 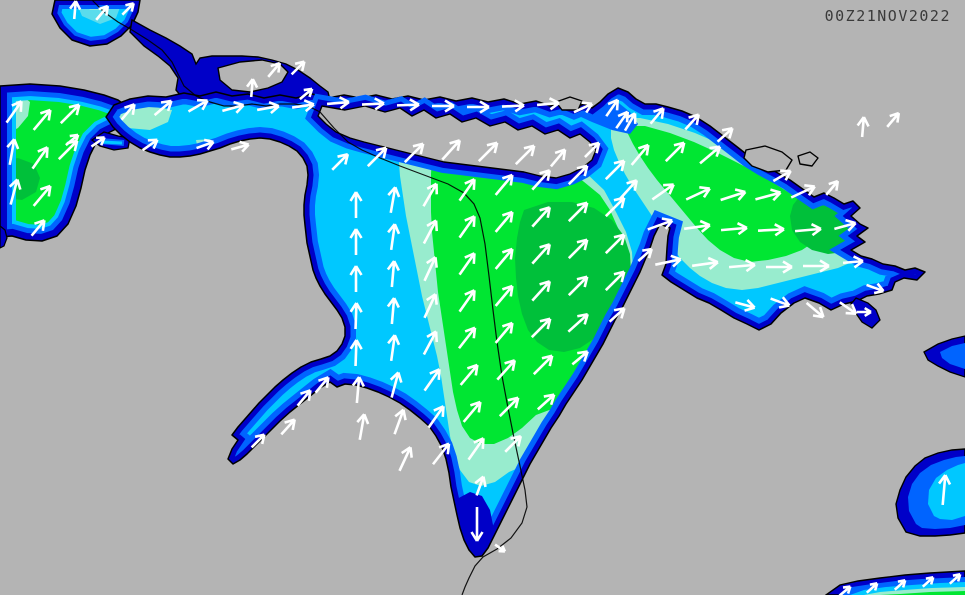 I want to click on lake-simcoe, so click(x=930, y=492).